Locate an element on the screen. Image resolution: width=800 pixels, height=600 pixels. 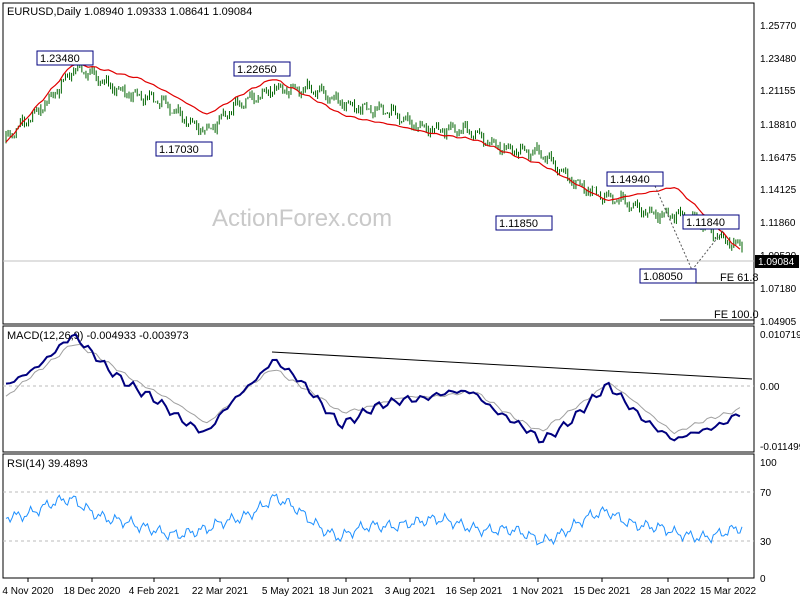
price-y-tick: 1.23480 is located at coordinates (778, 59).